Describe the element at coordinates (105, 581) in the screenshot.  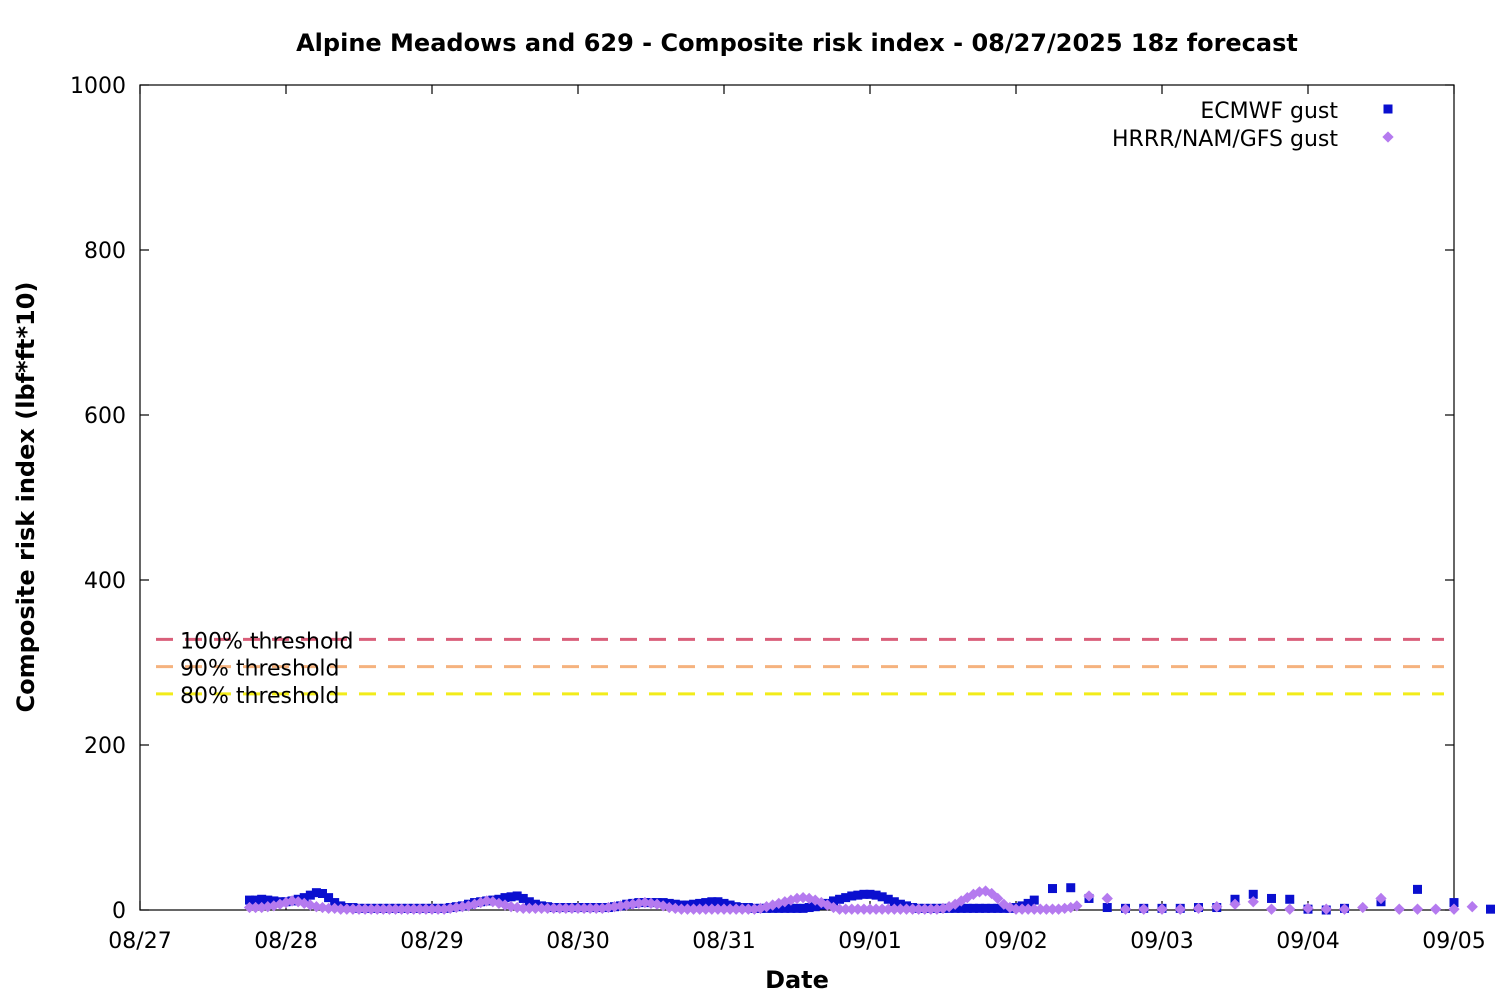
I see `y-tick-label: 400` at that location.